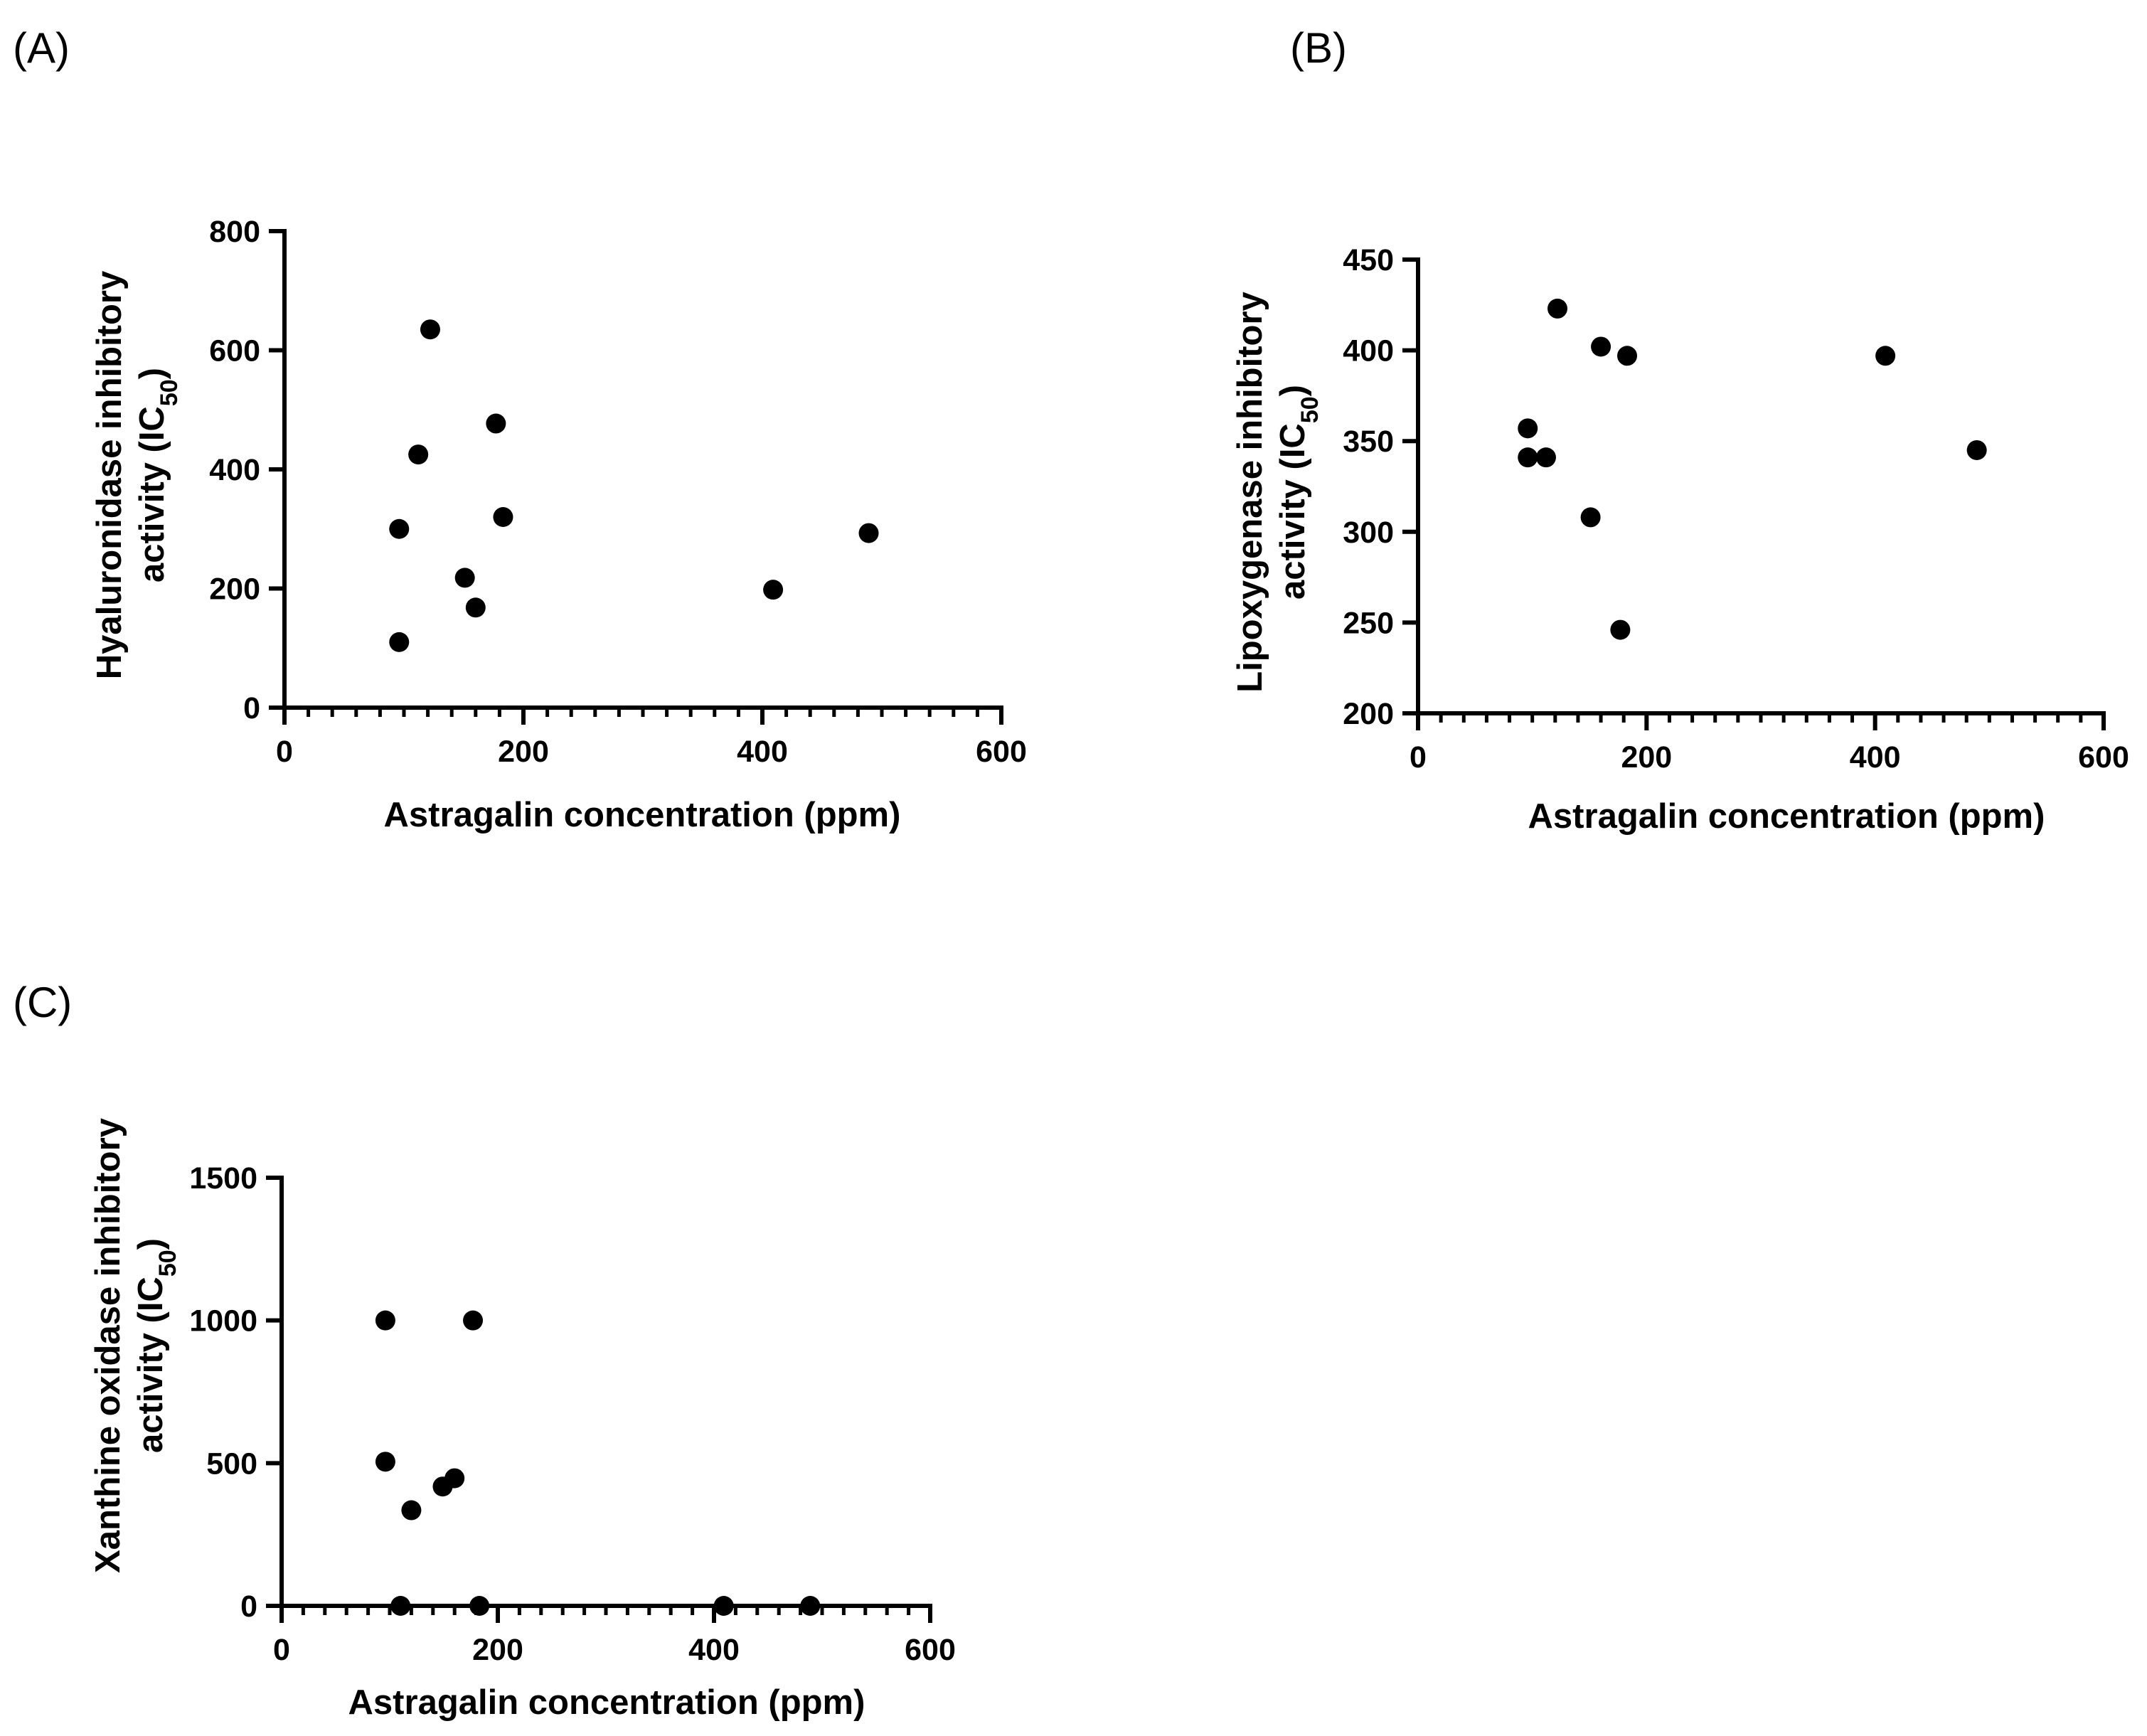  I want to click on panel-b-y-axis-title: Lipoxygenase inhibitory activity (IC50), so click(1277, 492).